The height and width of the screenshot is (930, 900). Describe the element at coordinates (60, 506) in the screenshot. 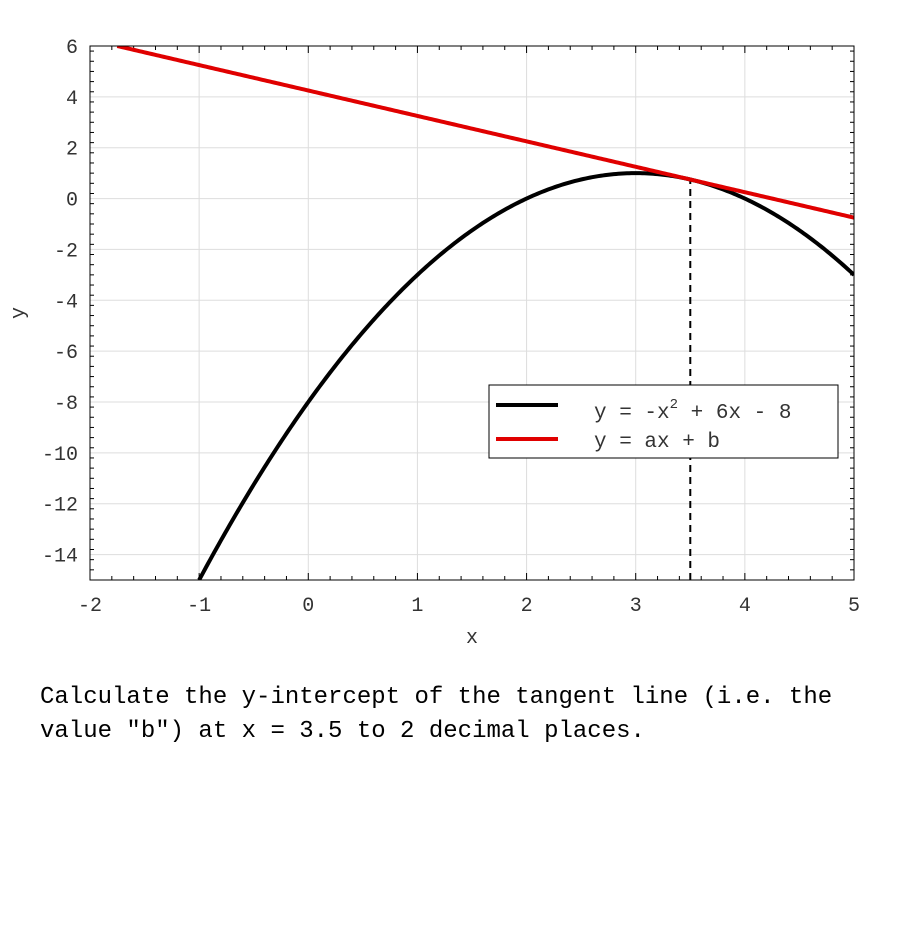

I see `y-tick-label: -12` at that location.